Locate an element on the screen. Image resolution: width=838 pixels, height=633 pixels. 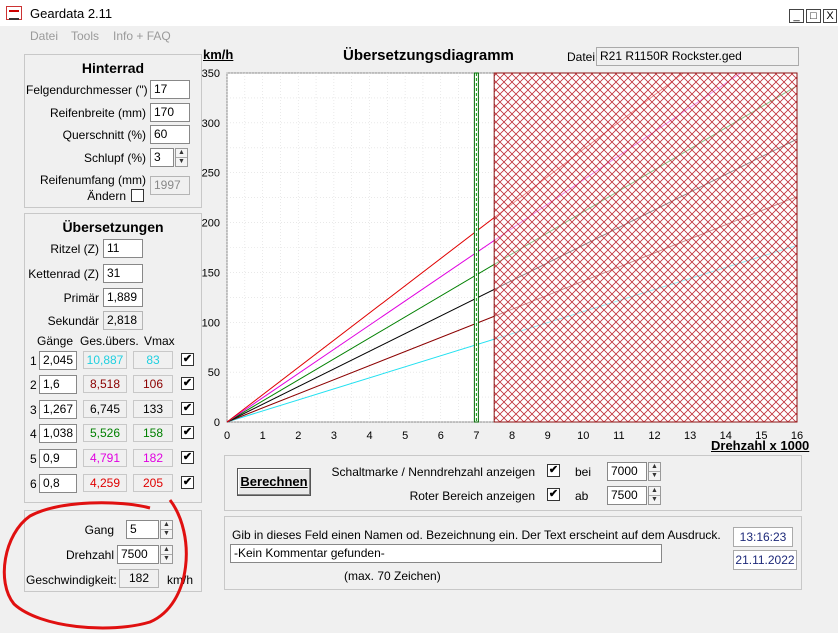
schlupf-spinner: ▲ ▼ is located at coordinates (181, 157).